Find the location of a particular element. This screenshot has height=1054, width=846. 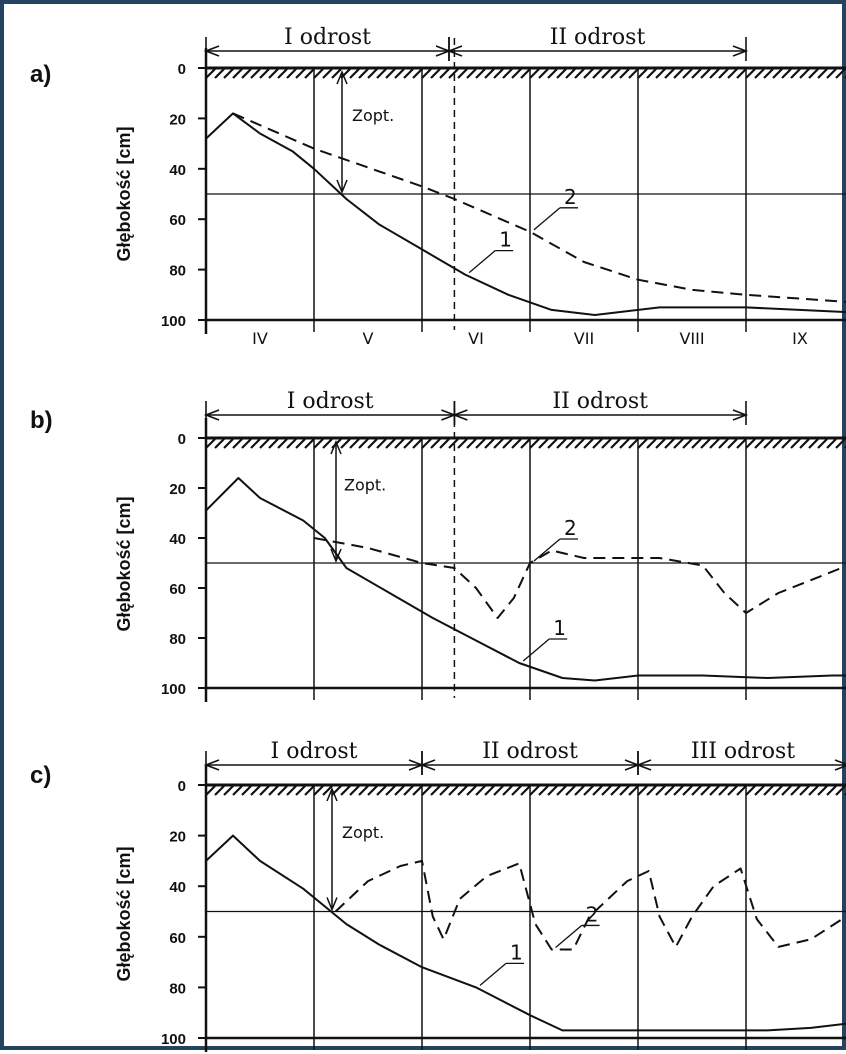

month-label: VII is located at coordinates (584, 338).